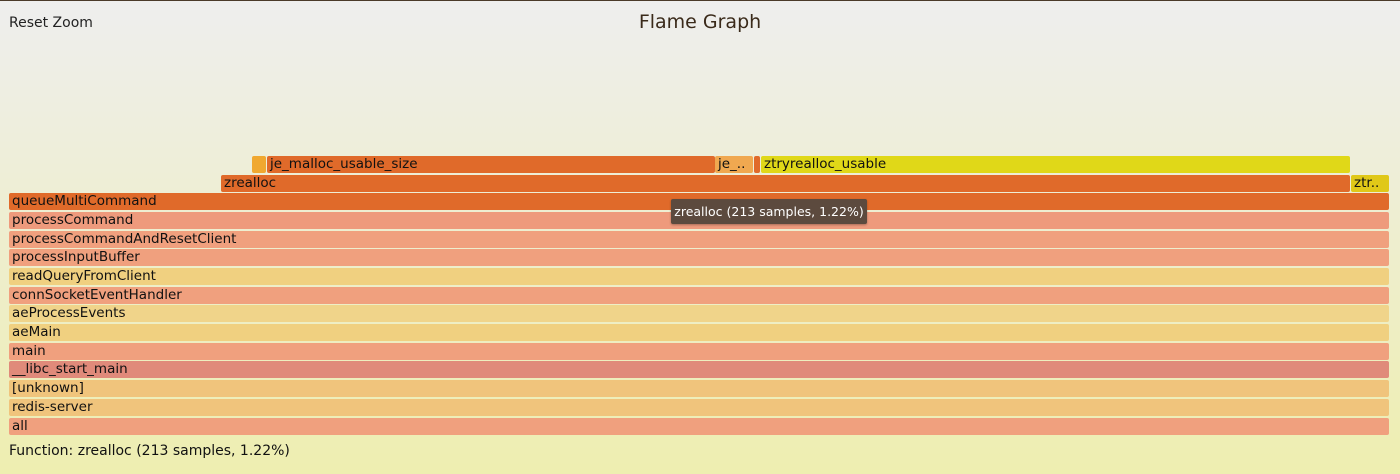 This screenshot has width=1400, height=474. What do you see at coordinates (51, 23) in the screenshot?
I see `reset-zoom-button: Reset Zoom` at bounding box center [51, 23].